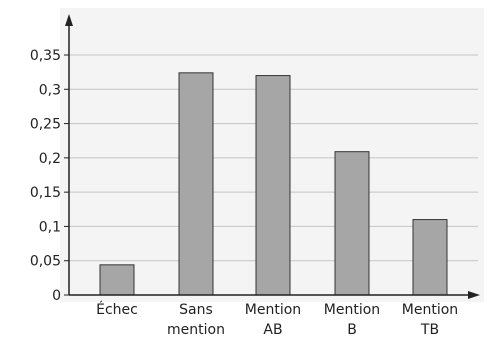 The height and width of the screenshot is (341, 500). Describe the element at coordinates (56, 296) in the screenshot. I see `y-tick-label: 0` at that location.